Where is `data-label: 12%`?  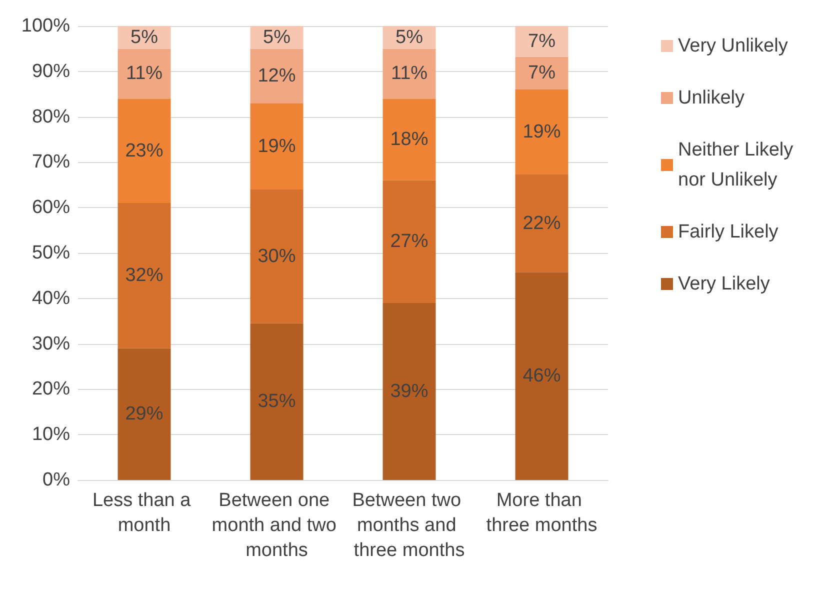
data-label: 12% is located at coordinates (277, 75).